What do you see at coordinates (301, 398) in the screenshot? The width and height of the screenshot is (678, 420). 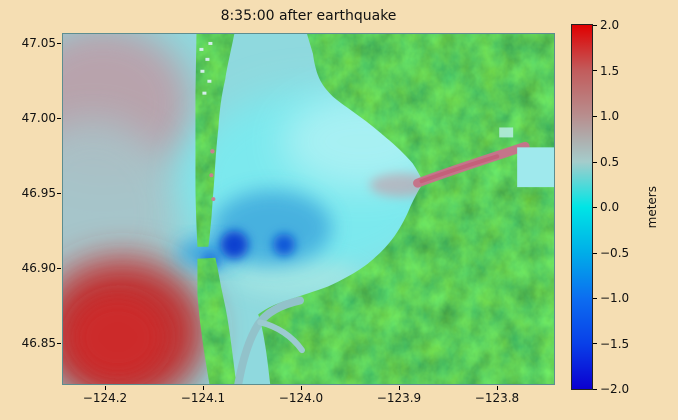 I see `x-tick-label: −124.0` at bounding box center [301, 398].